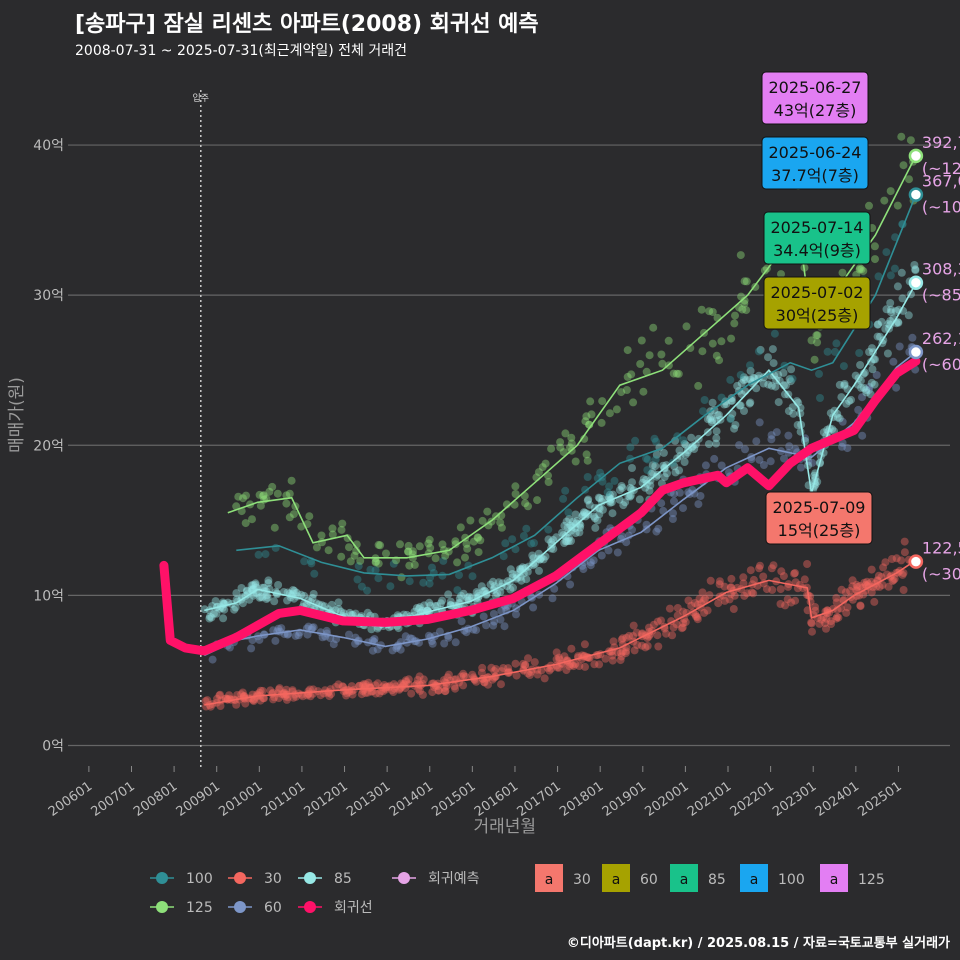 Image resolution: width=960 pixels, height=960 pixels. I want to click on forecast-value-label: 308,346, so click(941, 269).